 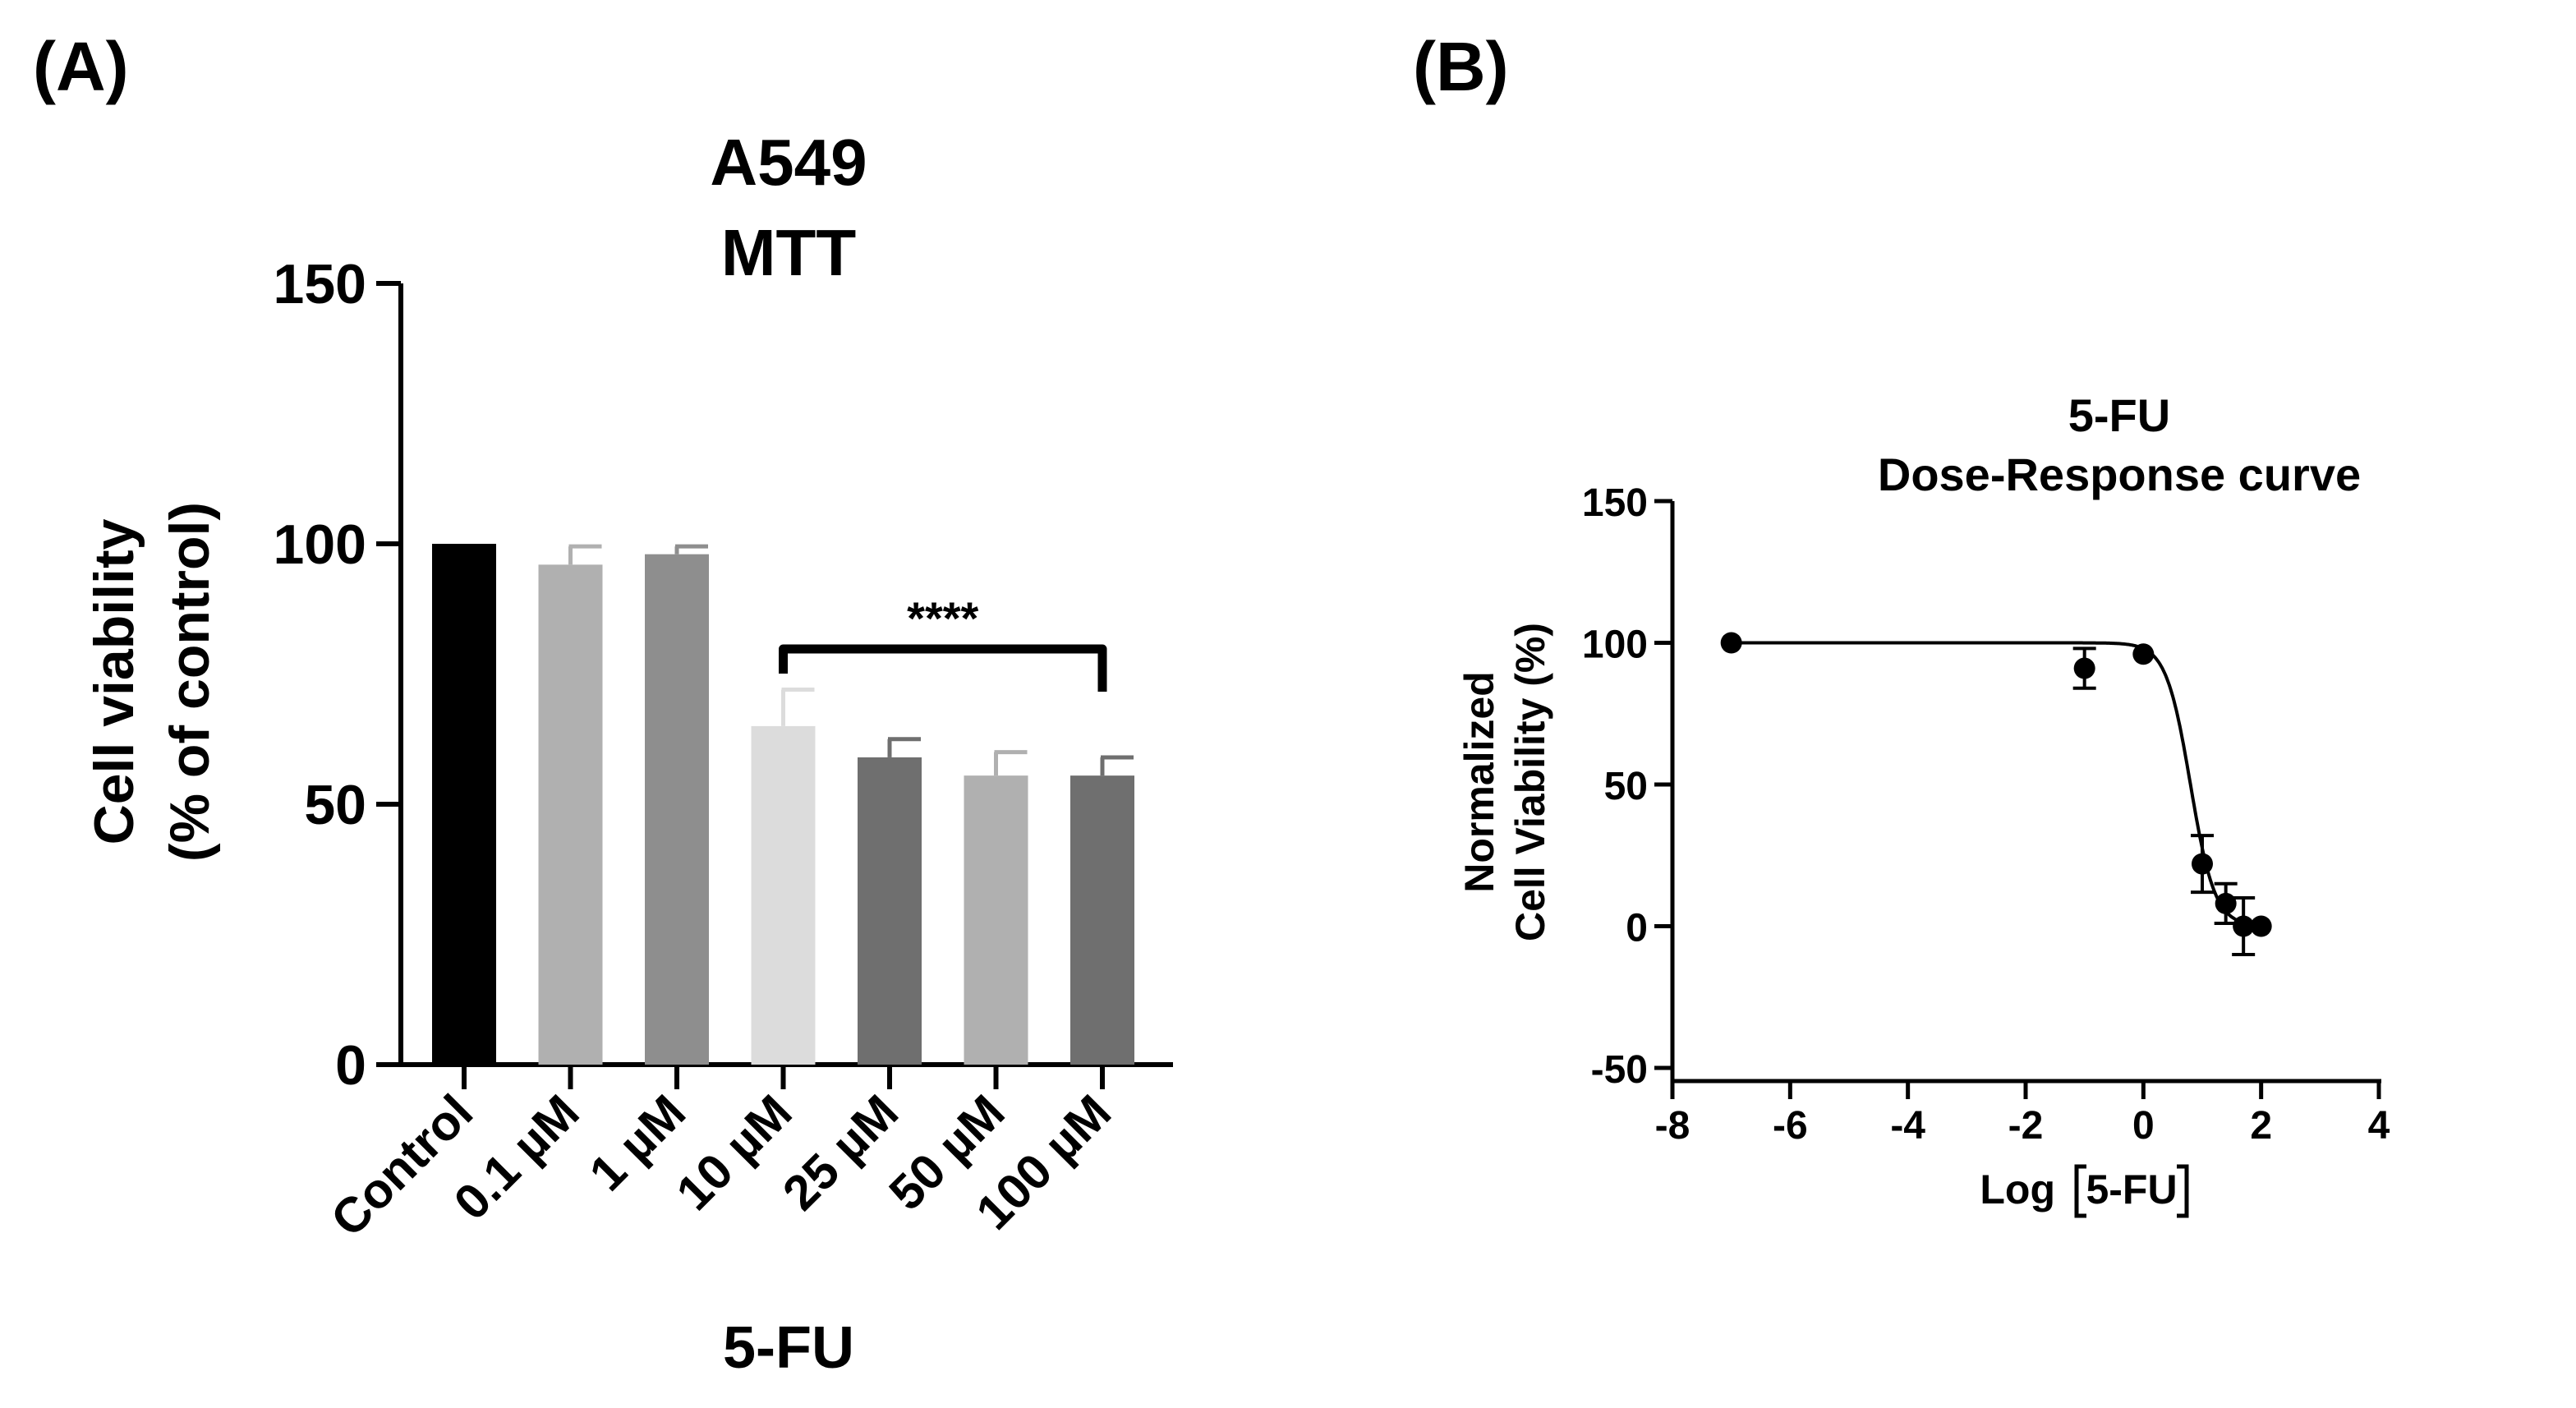 I want to click on x-tick-label: -4, so click(x=1907, y=1126).